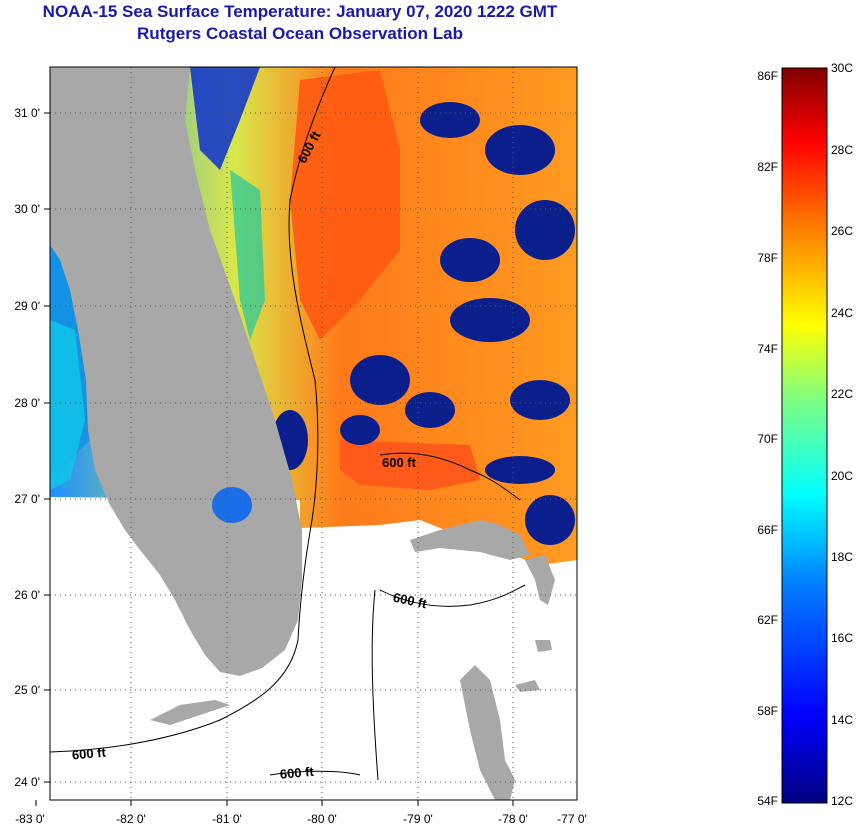 Image resolution: width=864 pixels, height=832 pixels. Describe the element at coordinates (572, 819) in the screenshot. I see `lon-tick-label: -77 0'` at that location.